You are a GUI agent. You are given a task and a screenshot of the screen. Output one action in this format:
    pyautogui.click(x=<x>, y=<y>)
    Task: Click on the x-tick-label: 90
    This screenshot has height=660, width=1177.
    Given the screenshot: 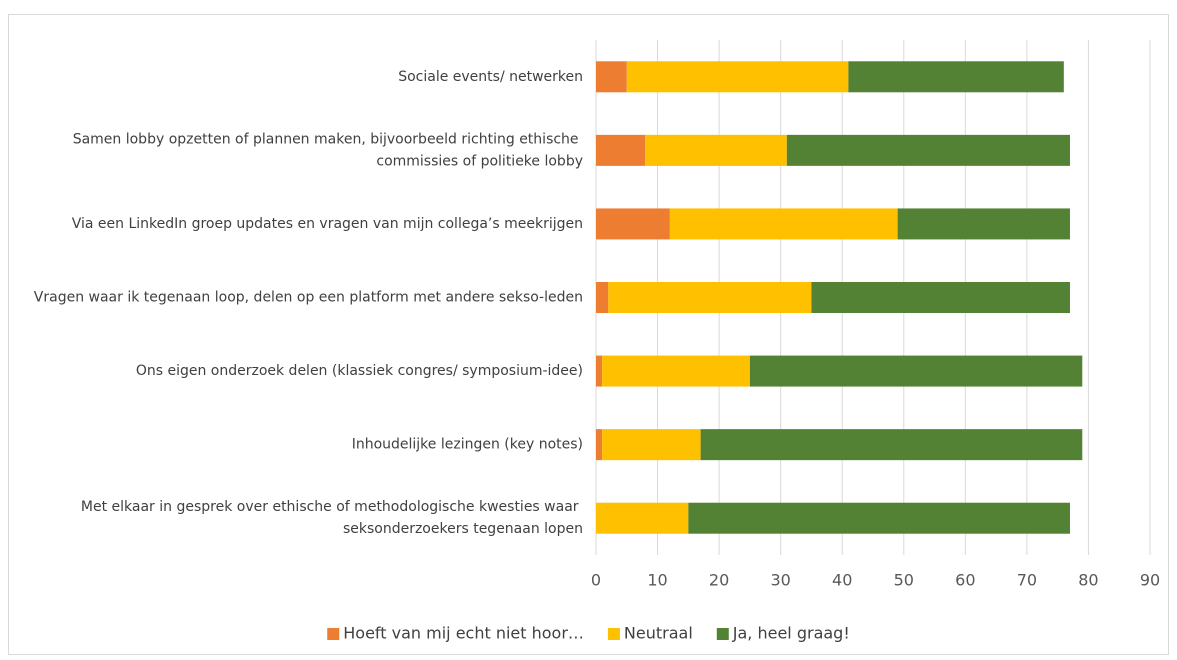 What is the action you would take?
    pyautogui.click(x=1150, y=580)
    